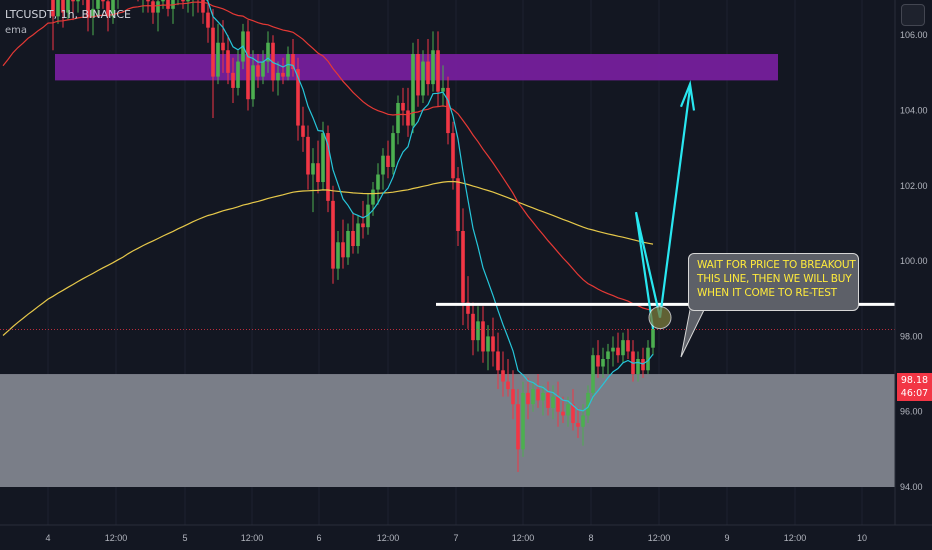 The width and height of the screenshot is (932, 550). I want to click on retest-circle, so click(660, 318).